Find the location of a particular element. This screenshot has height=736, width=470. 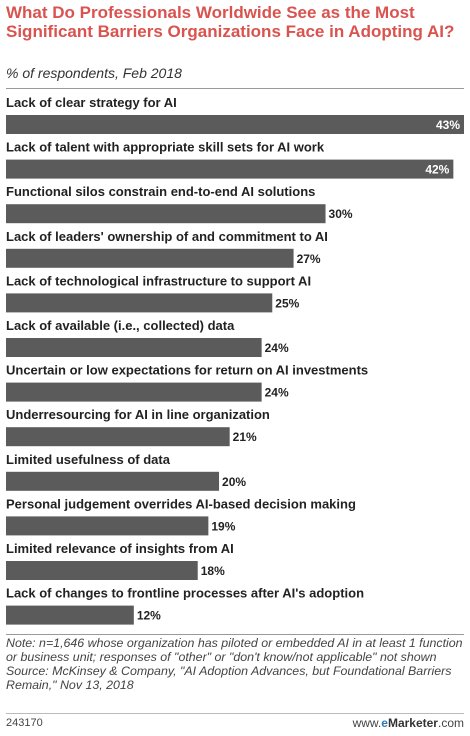

footer-divider is located at coordinates (235, 713).